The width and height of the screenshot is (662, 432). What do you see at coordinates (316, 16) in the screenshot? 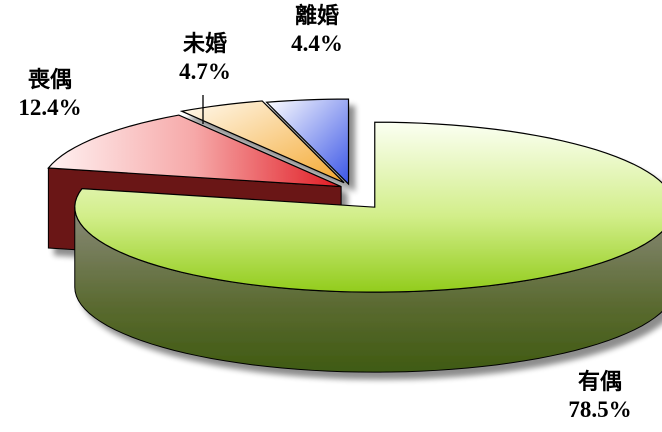
I see `label-lihun-name: 離婚` at bounding box center [316, 16].